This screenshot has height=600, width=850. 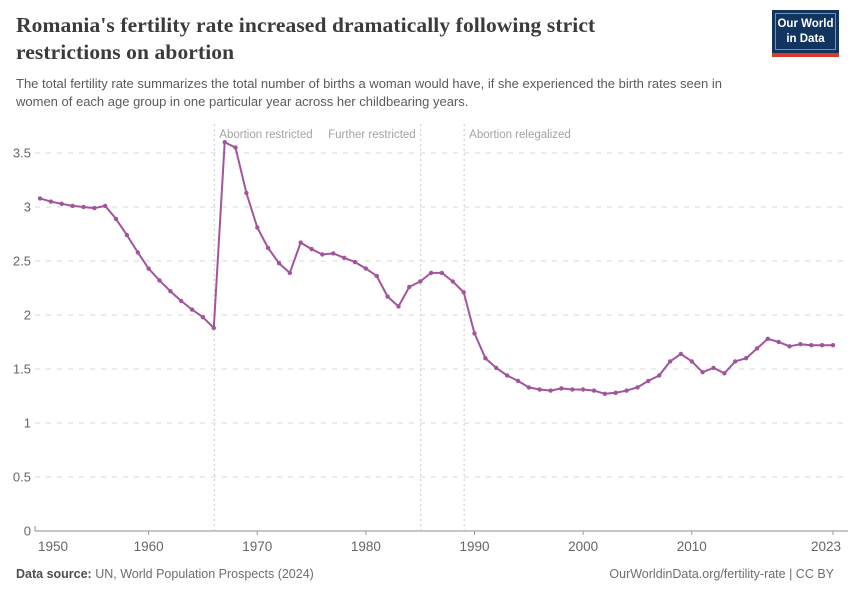 I want to click on owid-logo-text-line1: Our World, so click(x=805, y=24).